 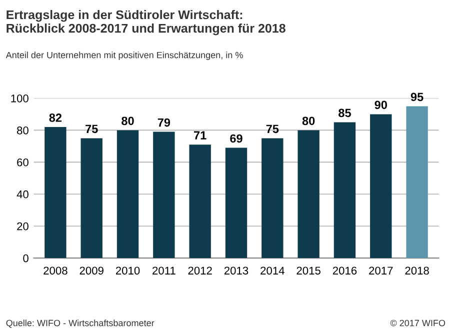 I want to click on source-note: Quelle: WIFO - Wirtschaftsbarometer, so click(x=80, y=324).